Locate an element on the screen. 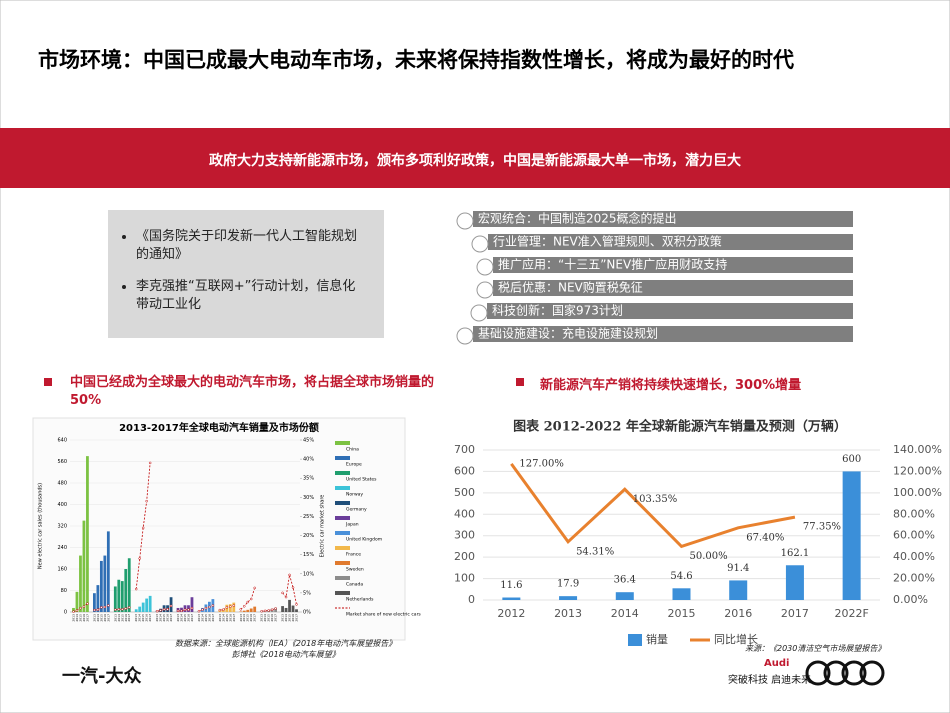  data-label: 91.4 is located at coordinates (738, 568).